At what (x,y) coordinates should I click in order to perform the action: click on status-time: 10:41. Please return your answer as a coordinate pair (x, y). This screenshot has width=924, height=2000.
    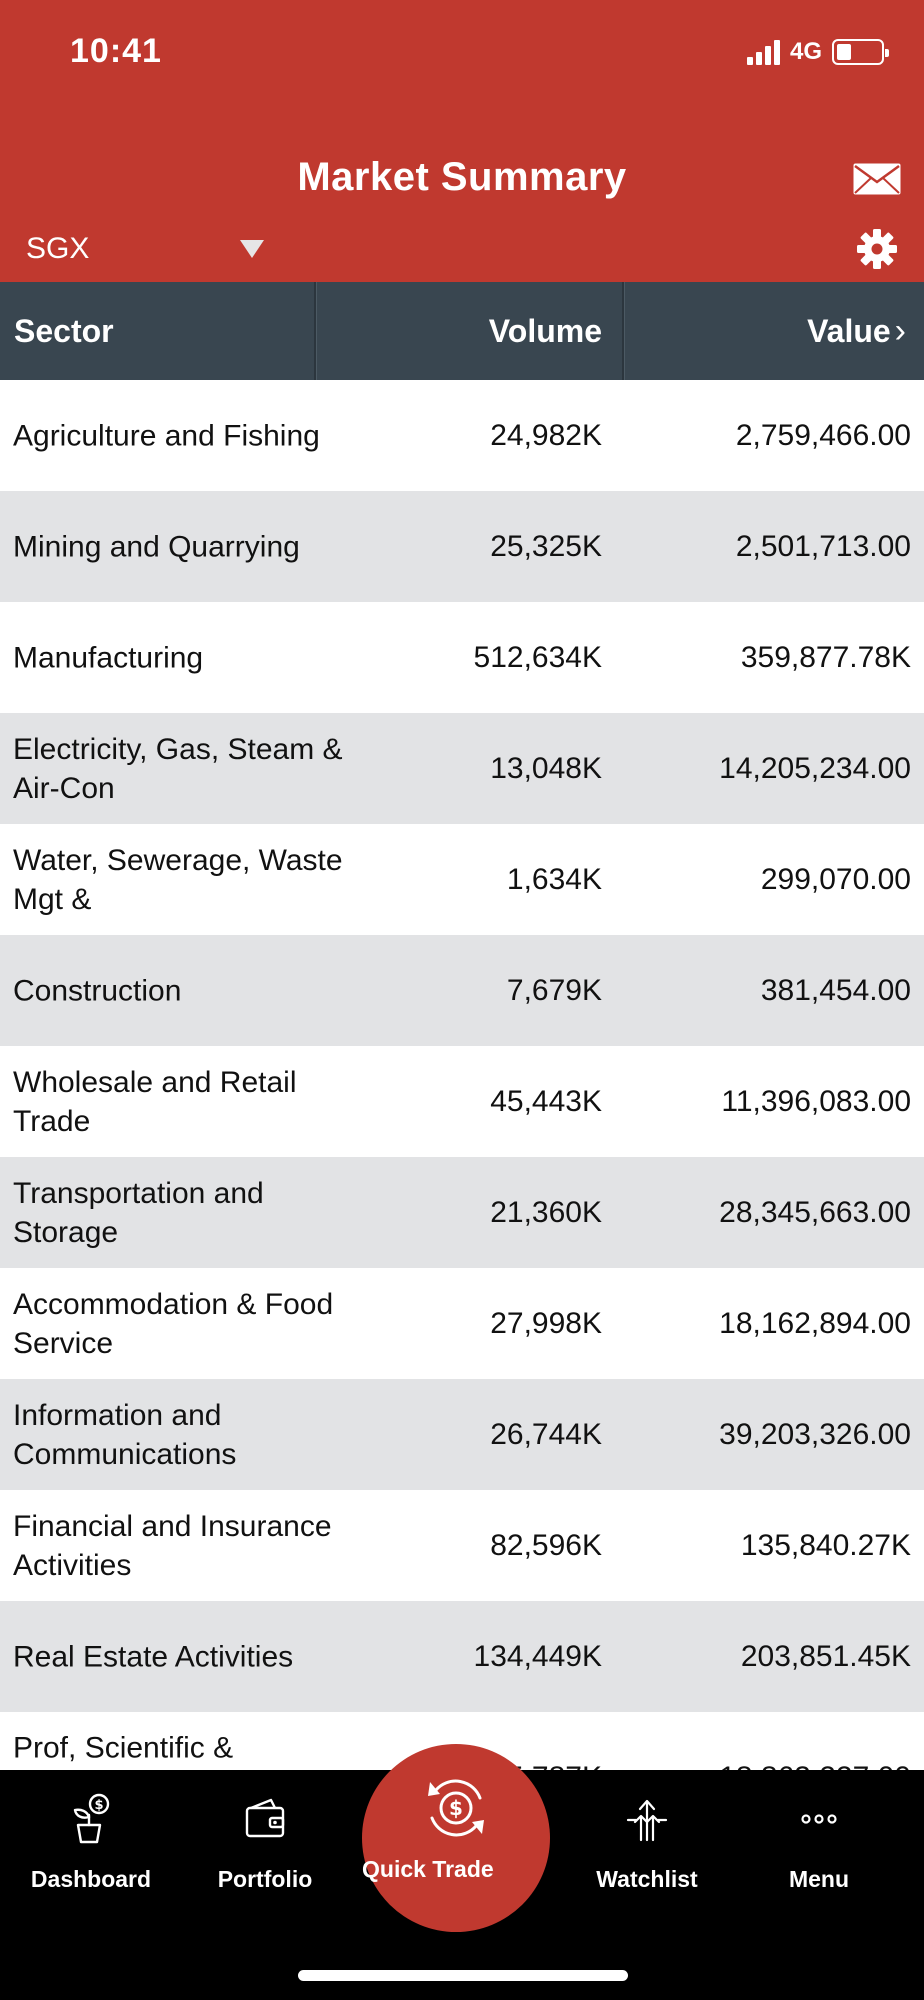
    Looking at the image, I should click on (116, 51).